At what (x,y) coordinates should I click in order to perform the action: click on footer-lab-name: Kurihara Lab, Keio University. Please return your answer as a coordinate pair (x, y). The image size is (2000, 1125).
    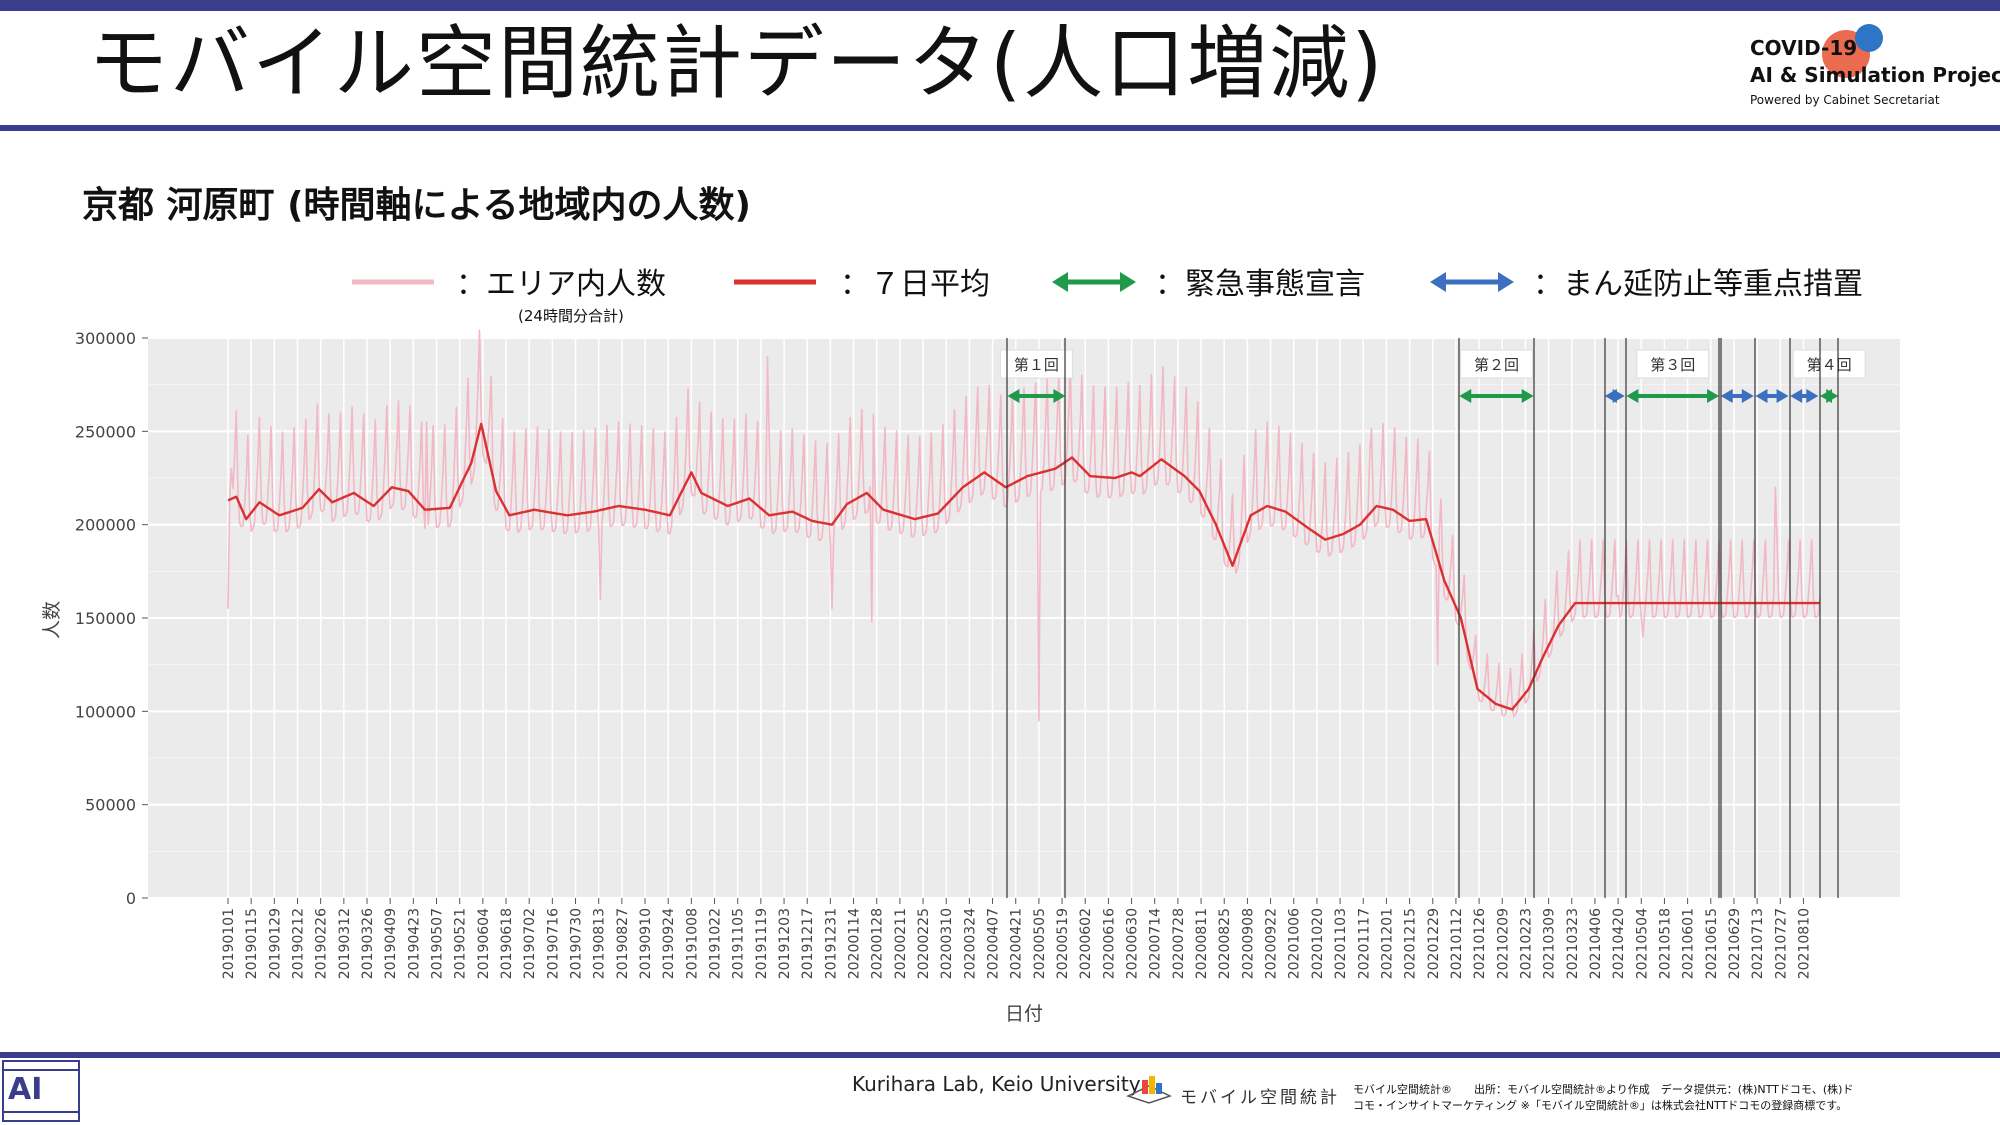
    Looking at the image, I should click on (996, 1084).